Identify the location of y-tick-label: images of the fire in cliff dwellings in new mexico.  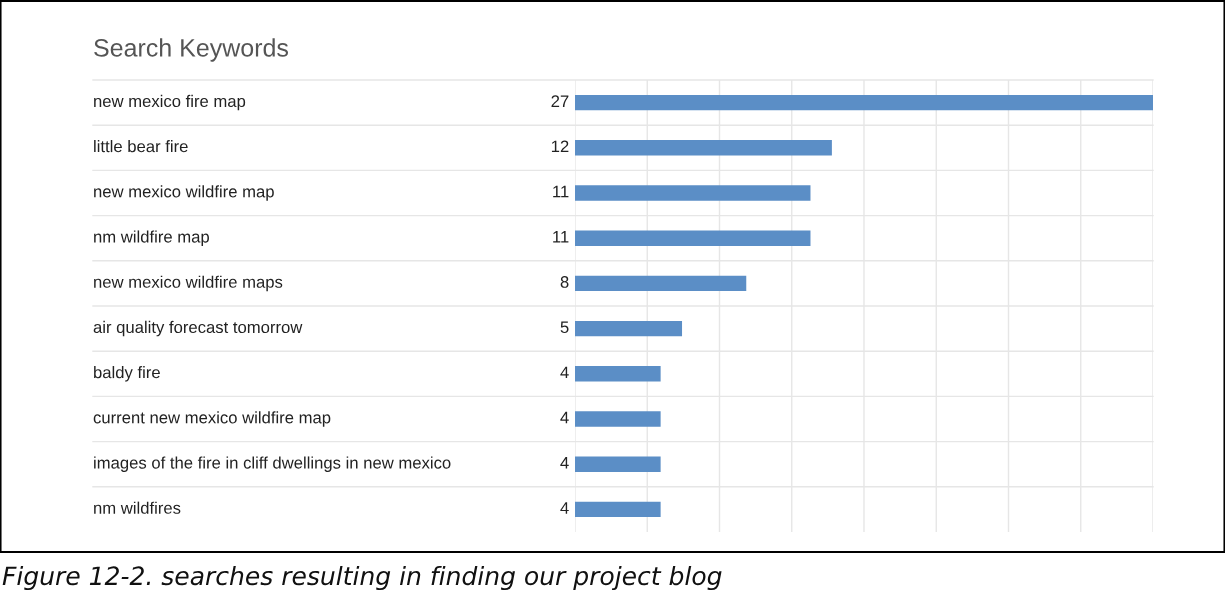
(272, 464).